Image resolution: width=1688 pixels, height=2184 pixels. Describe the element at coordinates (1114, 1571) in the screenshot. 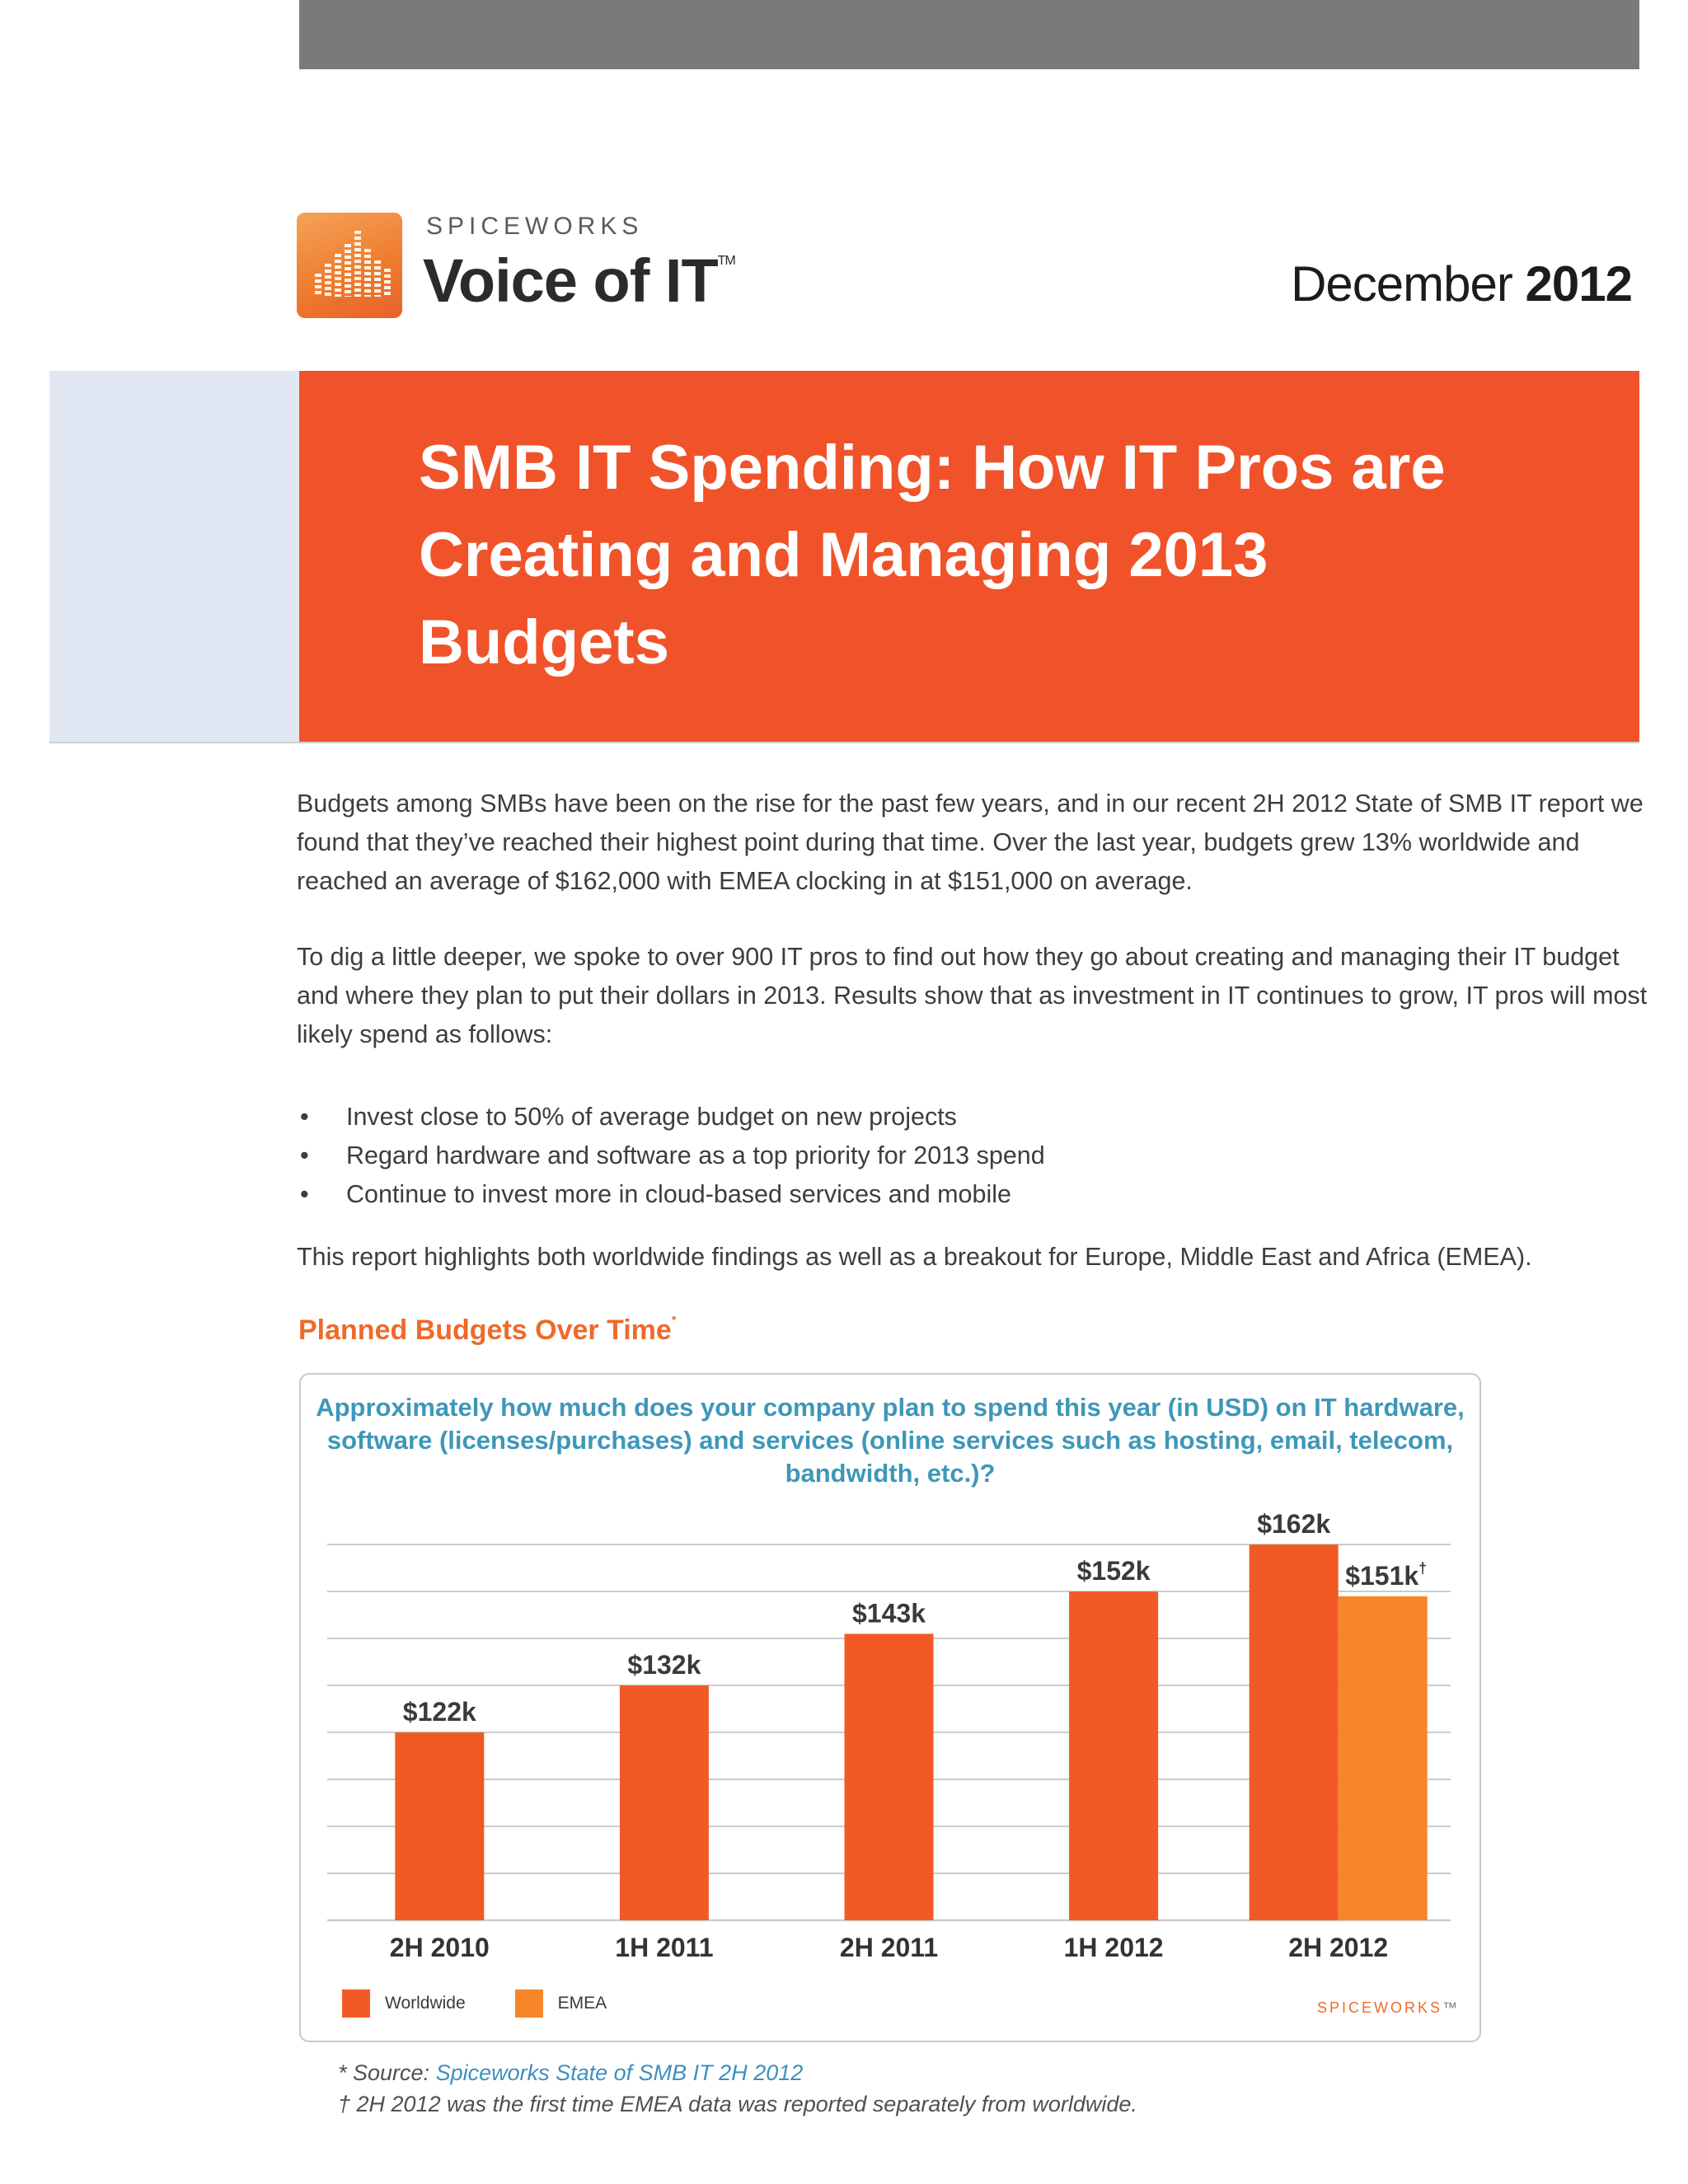

I see `data-label-worldwide: $152k` at that location.